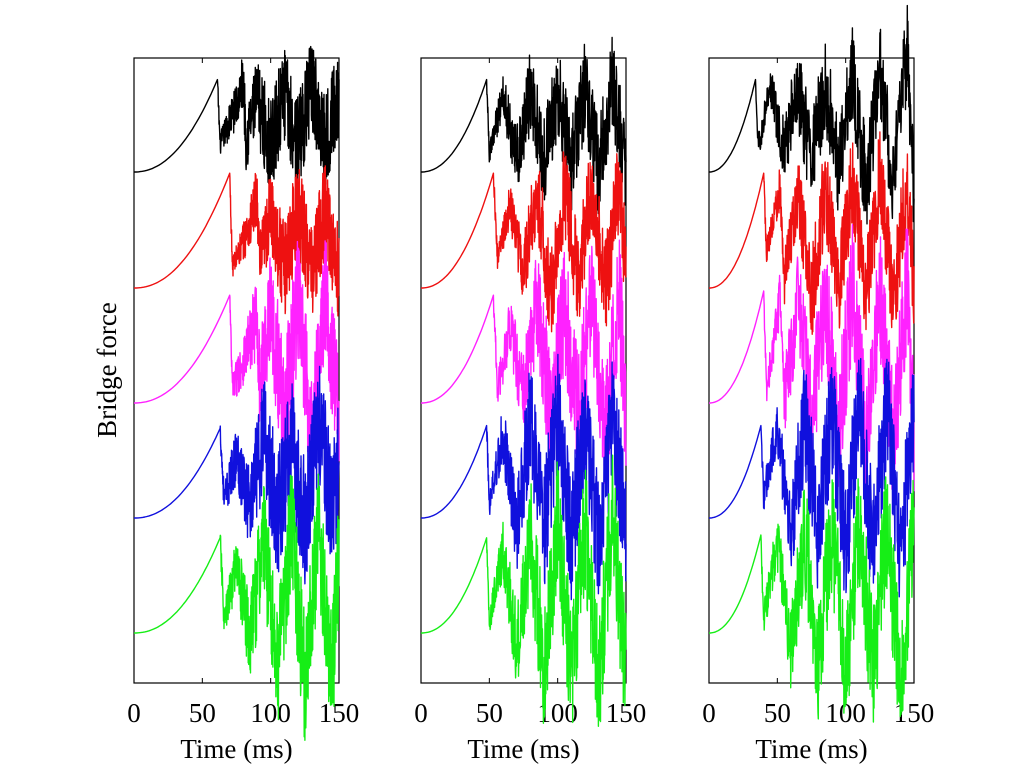 Image resolution: width=1024 pixels, height=768 pixels. Describe the element at coordinates (107, 370) in the screenshot. I see `y-axis-label: Bridge force` at that location.